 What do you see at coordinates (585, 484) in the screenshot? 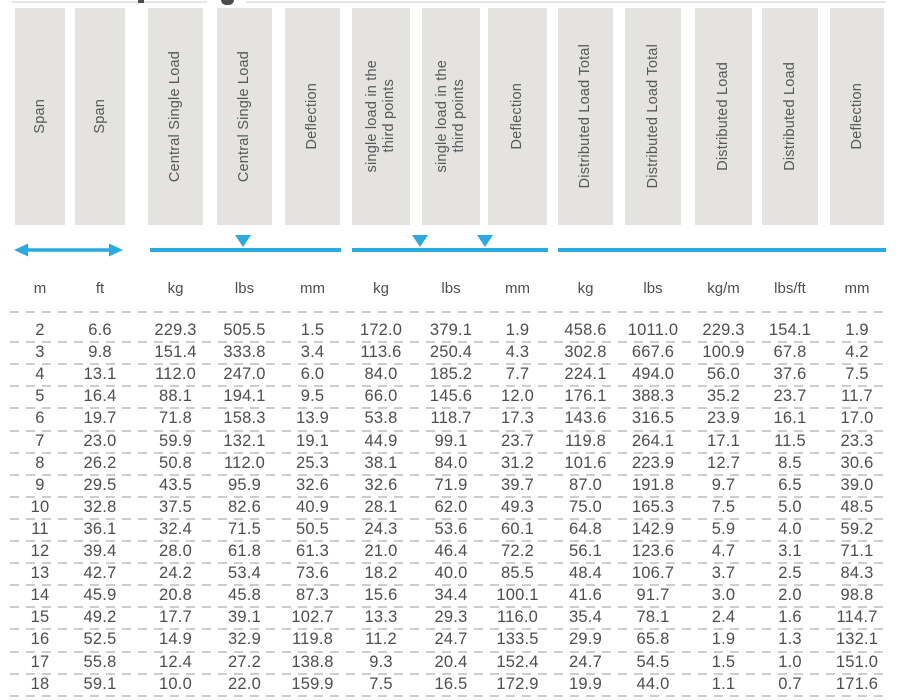
I see `table-cell: 87.0` at bounding box center [585, 484].